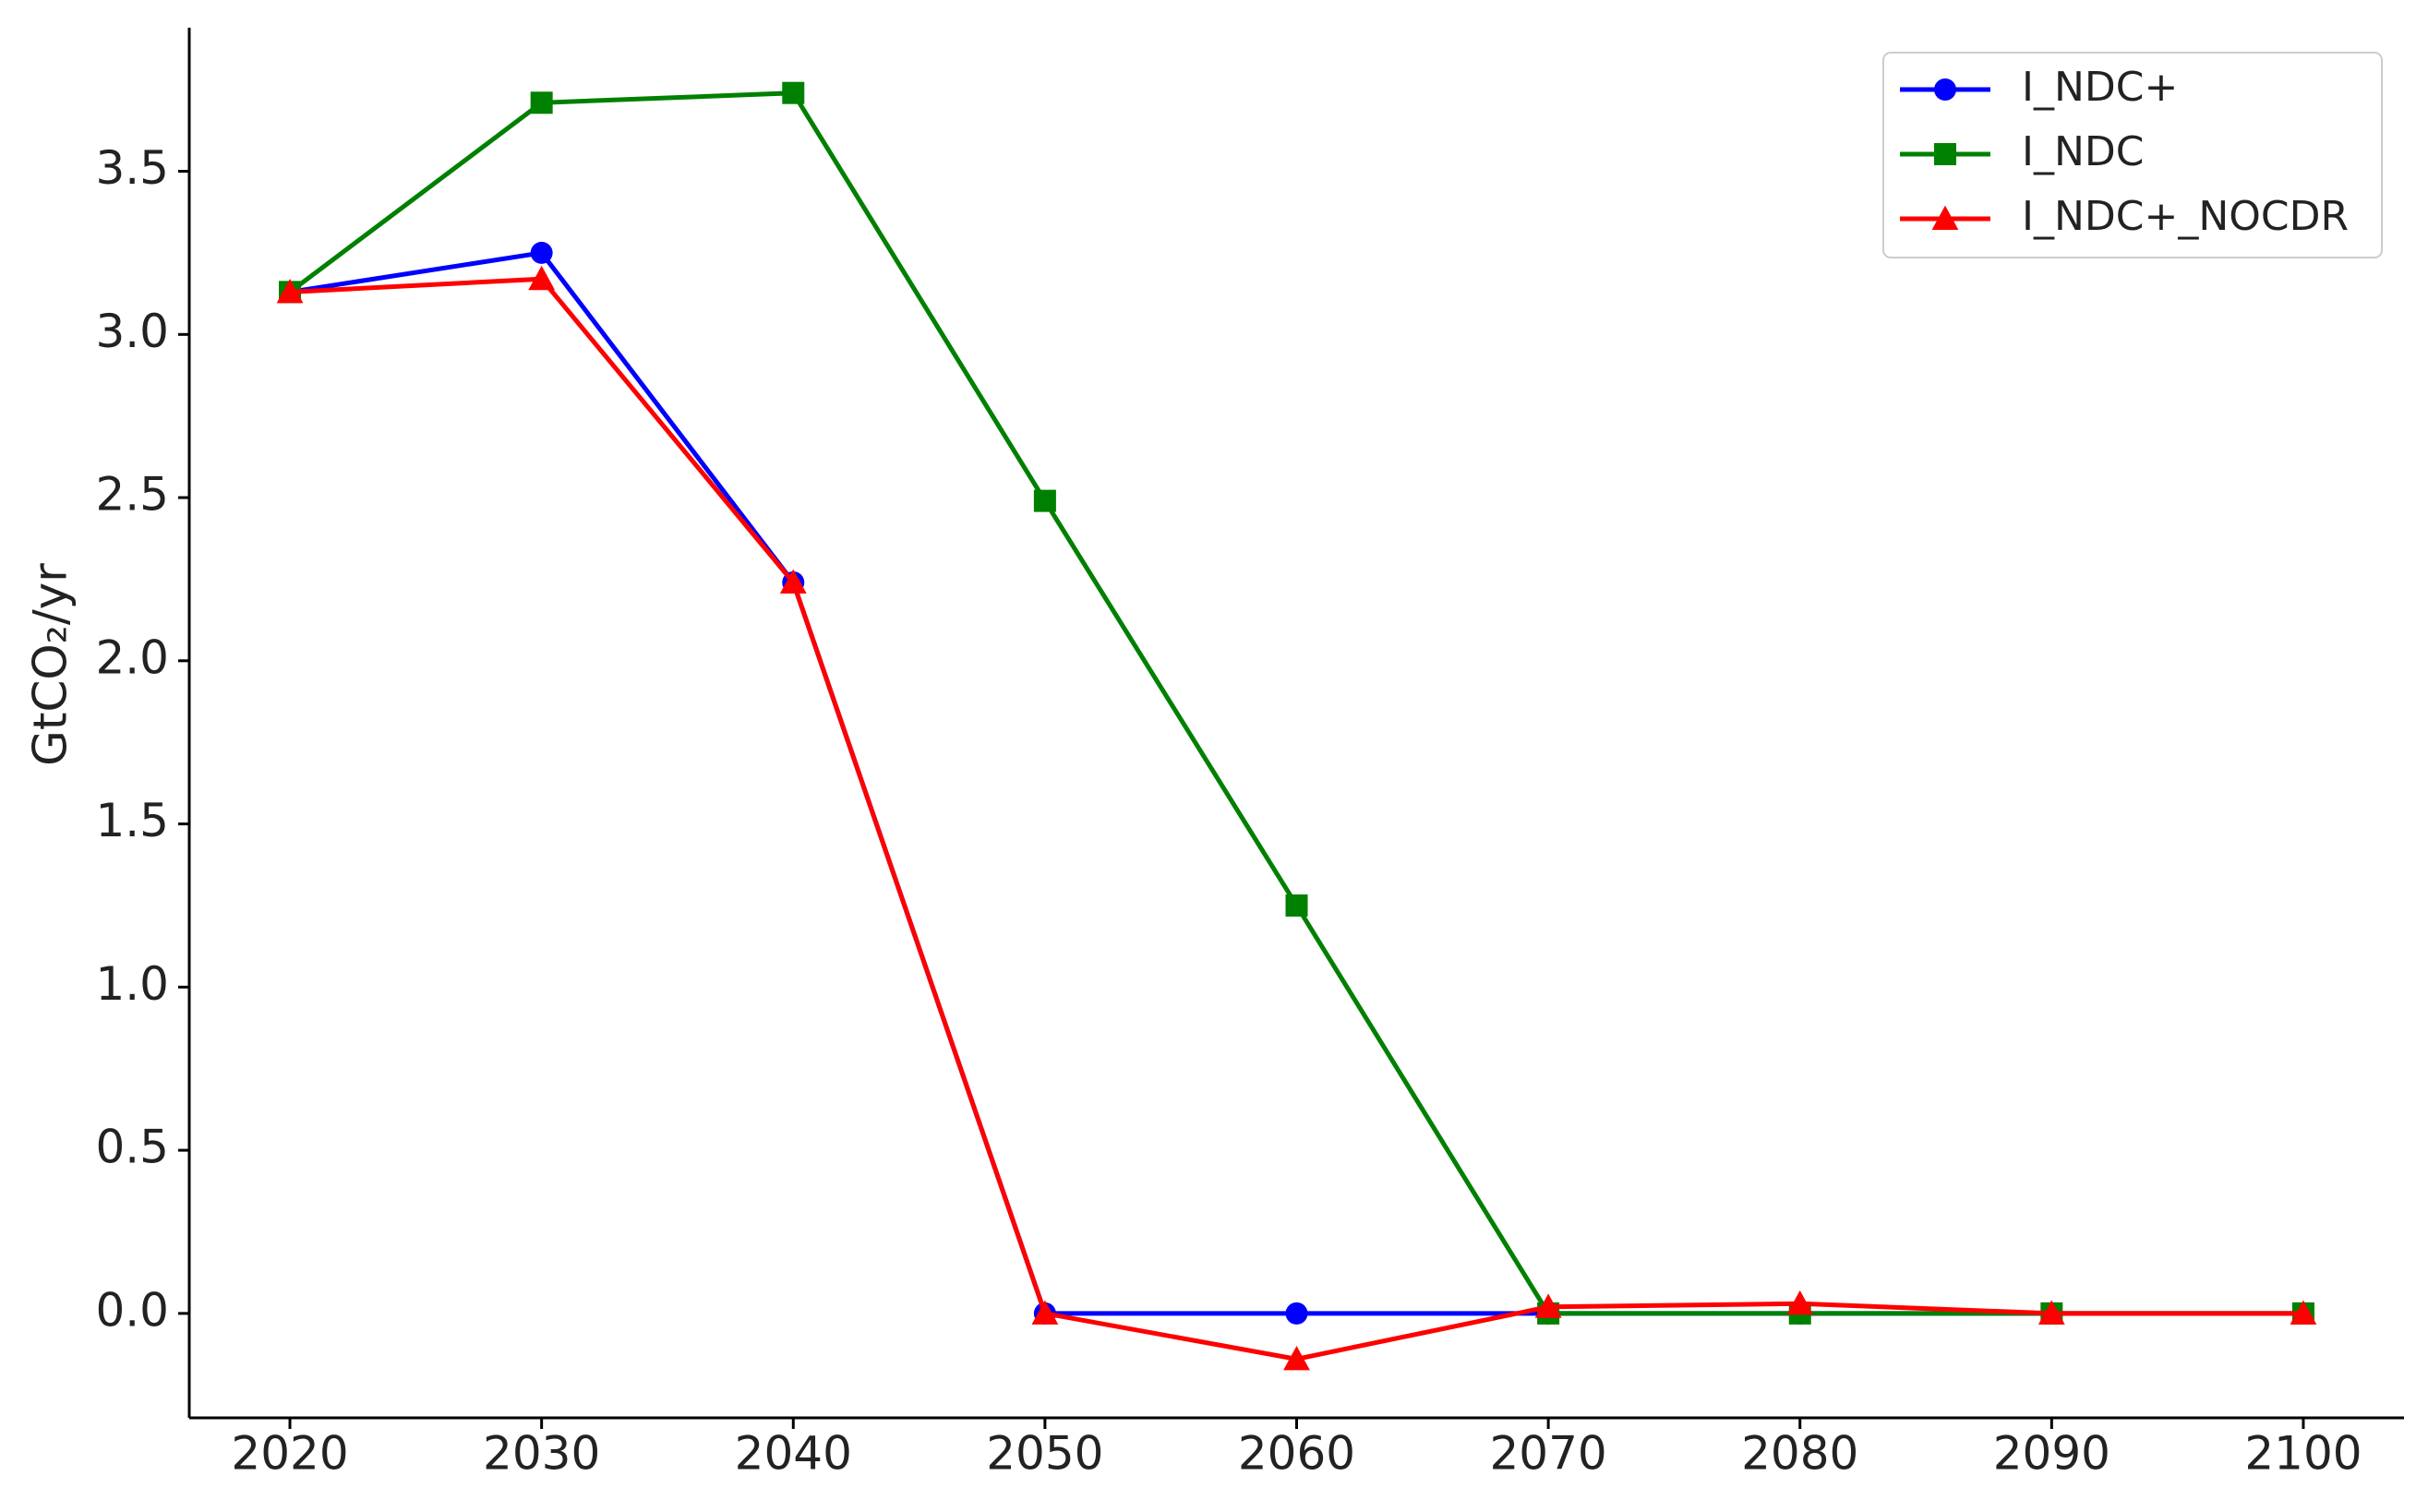 This screenshot has height=1512, width=2428. I want to click on y-axis-label: GtCO₂/yr, so click(51, 664).